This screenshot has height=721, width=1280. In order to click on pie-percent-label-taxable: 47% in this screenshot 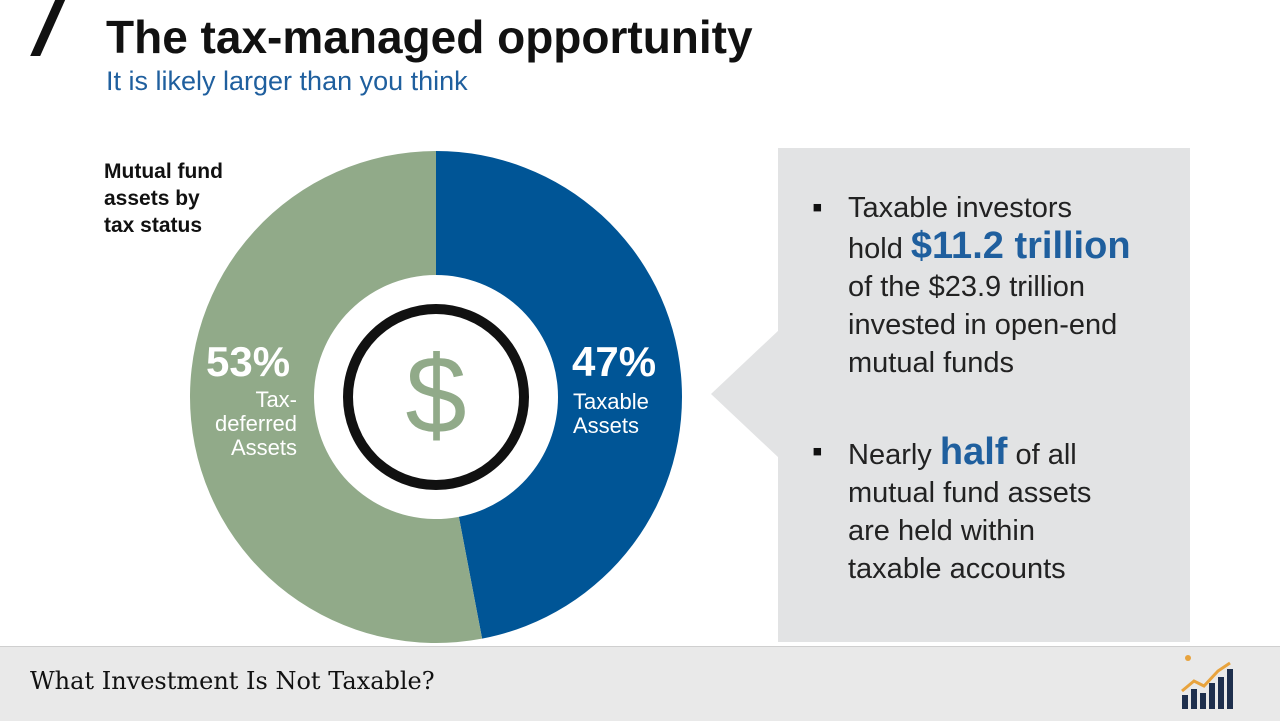, I will do `click(614, 361)`.